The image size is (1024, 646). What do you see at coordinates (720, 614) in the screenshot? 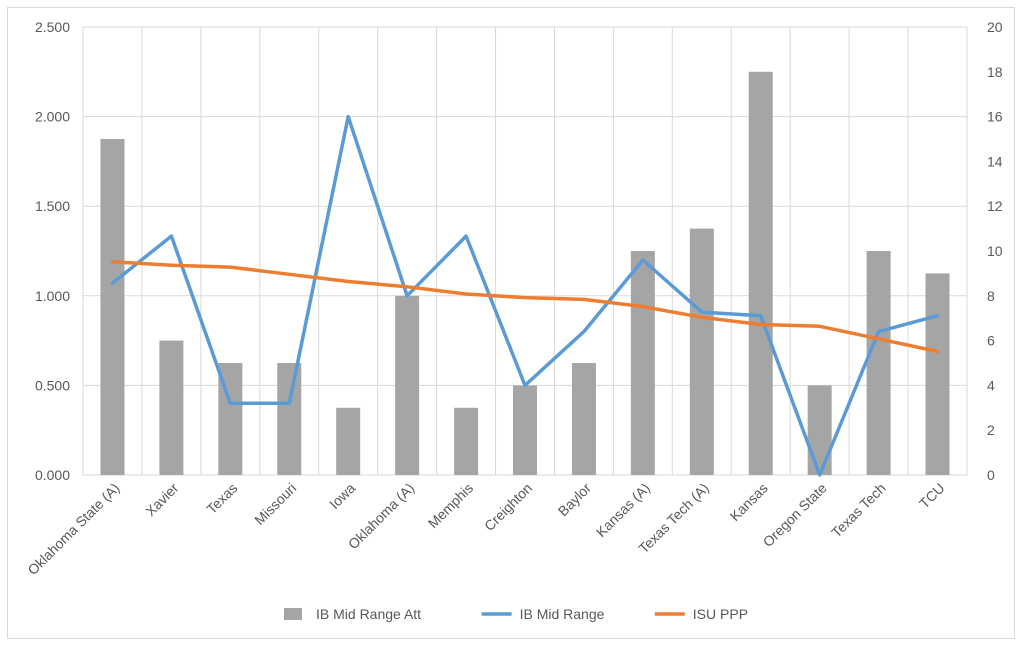
I see `legend-label: ISU PPP` at bounding box center [720, 614].